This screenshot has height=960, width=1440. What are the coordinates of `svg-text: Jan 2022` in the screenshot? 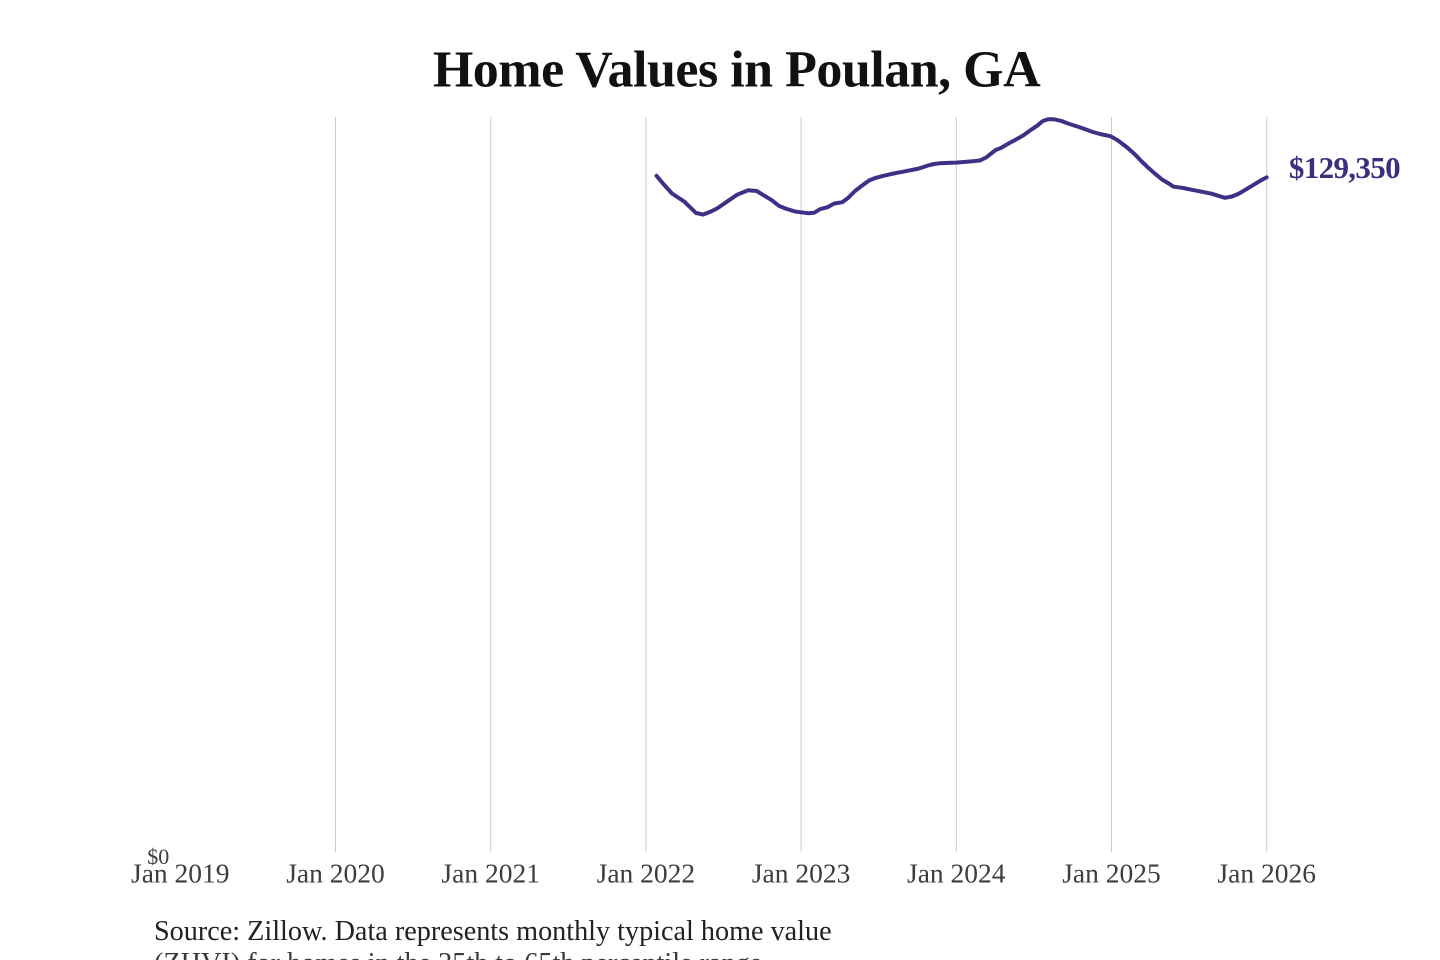 It's located at (646, 873).